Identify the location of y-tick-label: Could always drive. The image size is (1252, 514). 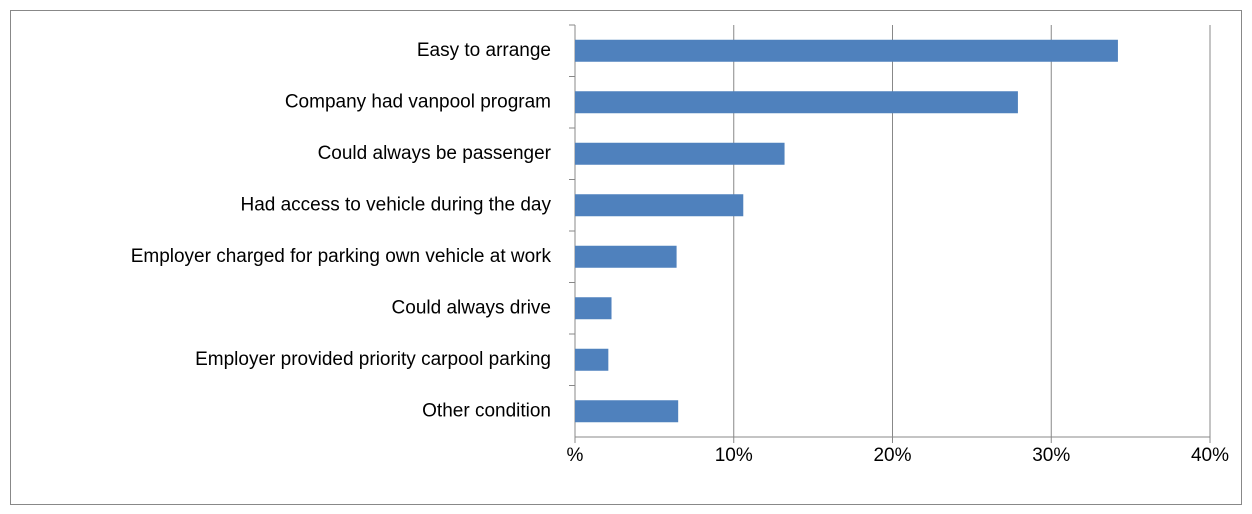
(471, 307).